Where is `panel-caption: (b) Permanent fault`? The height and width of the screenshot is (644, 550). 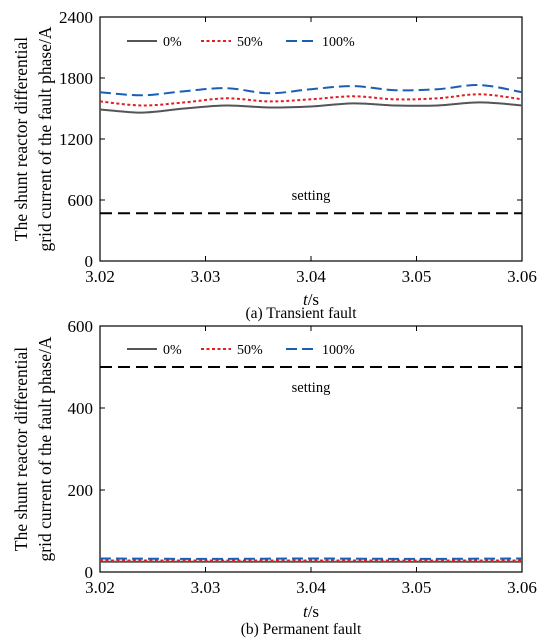
panel-caption: (b) Permanent fault is located at coordinates (301, 629).